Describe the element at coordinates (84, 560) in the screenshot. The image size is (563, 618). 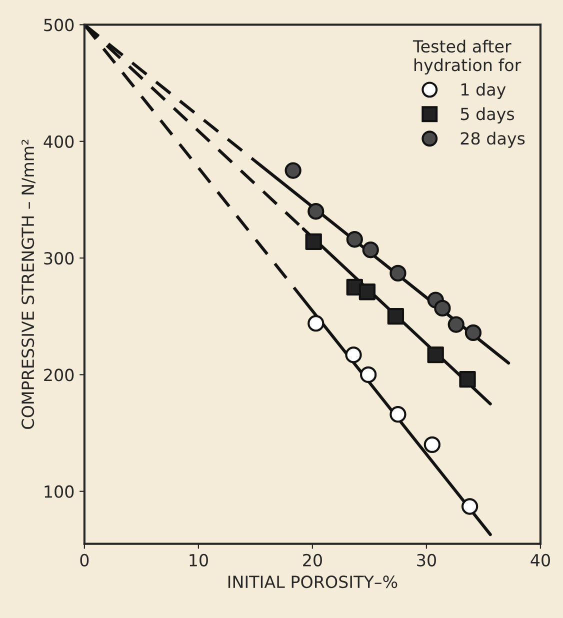
I see `x-tick-label: 0` at that location.